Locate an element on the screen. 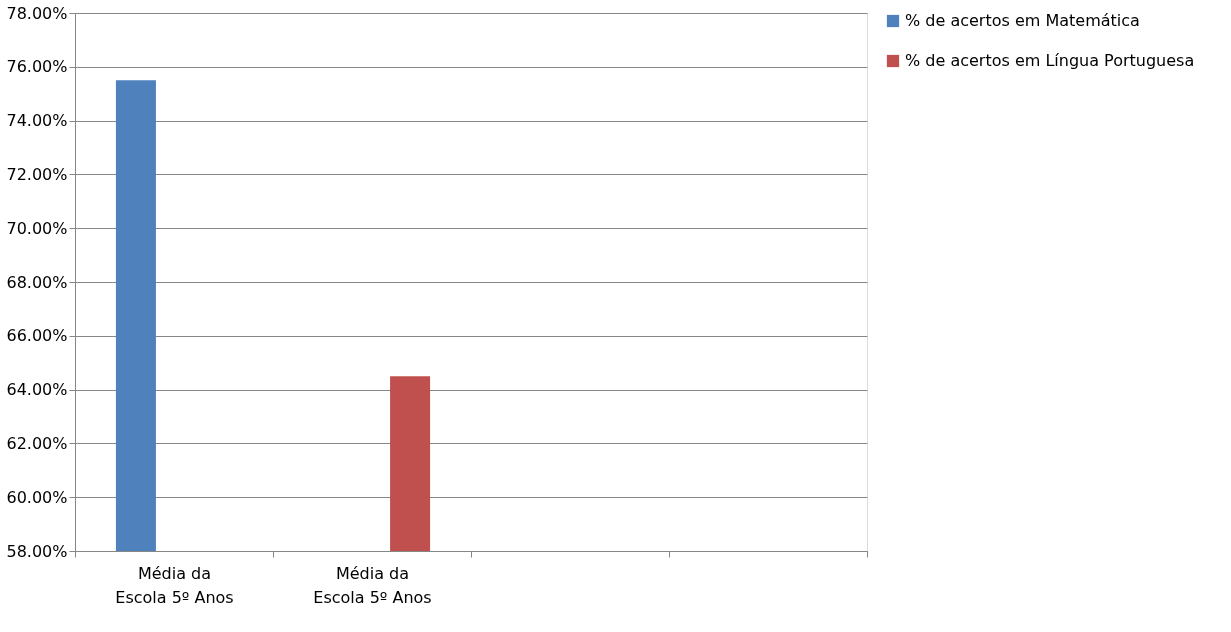 The image size is (1231, 632). y-tick-label: 66.00% is located at coordinates (37, 336).